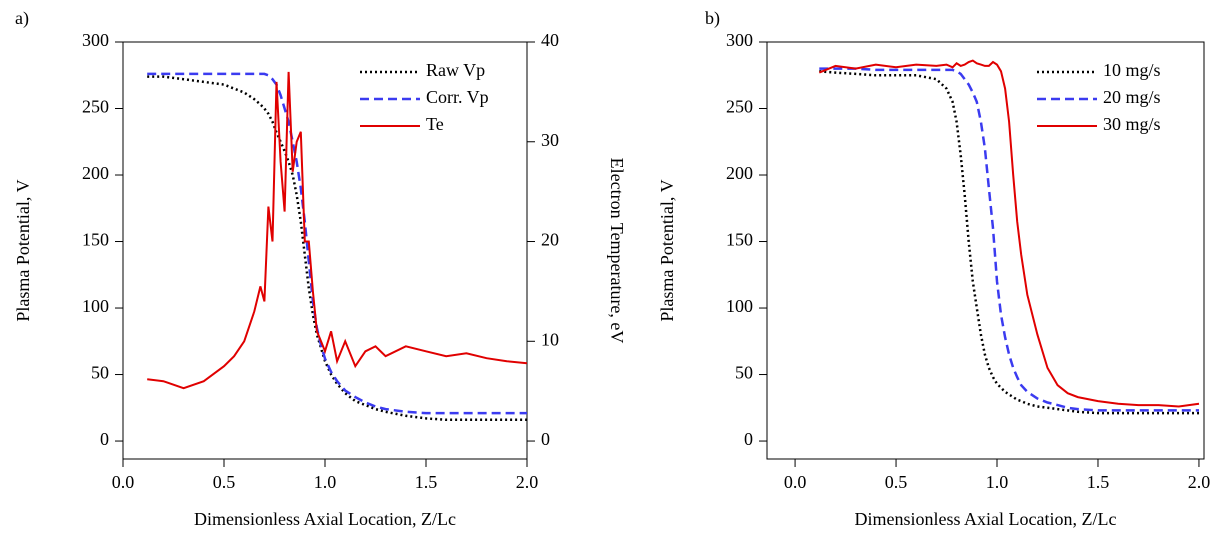  Describe the element at coordinates (550, 140) in the screenshot. I see `y2-tick-label: 30` at that location.